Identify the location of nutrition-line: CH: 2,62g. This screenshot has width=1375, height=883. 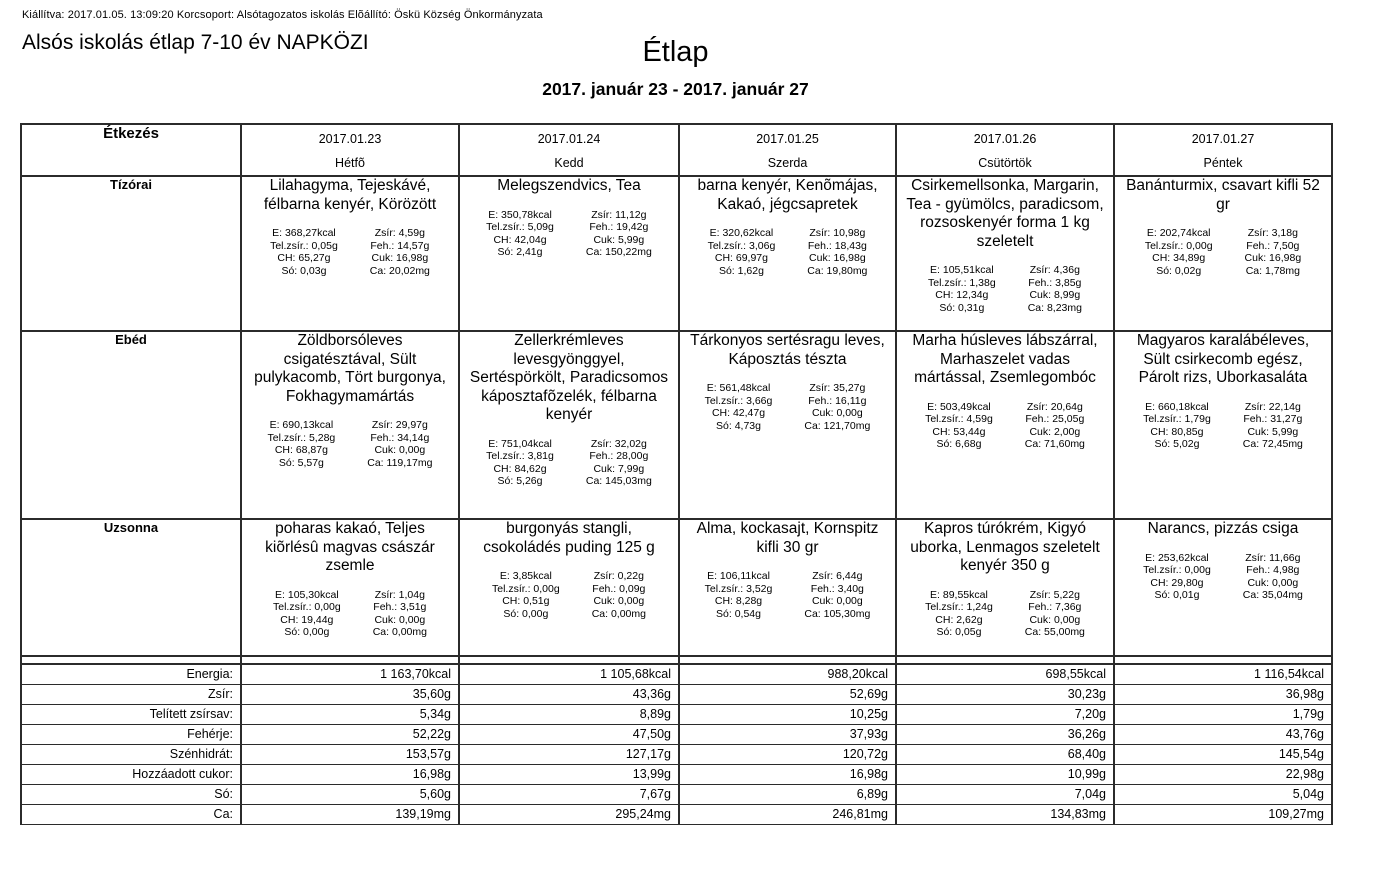
(959, 619).